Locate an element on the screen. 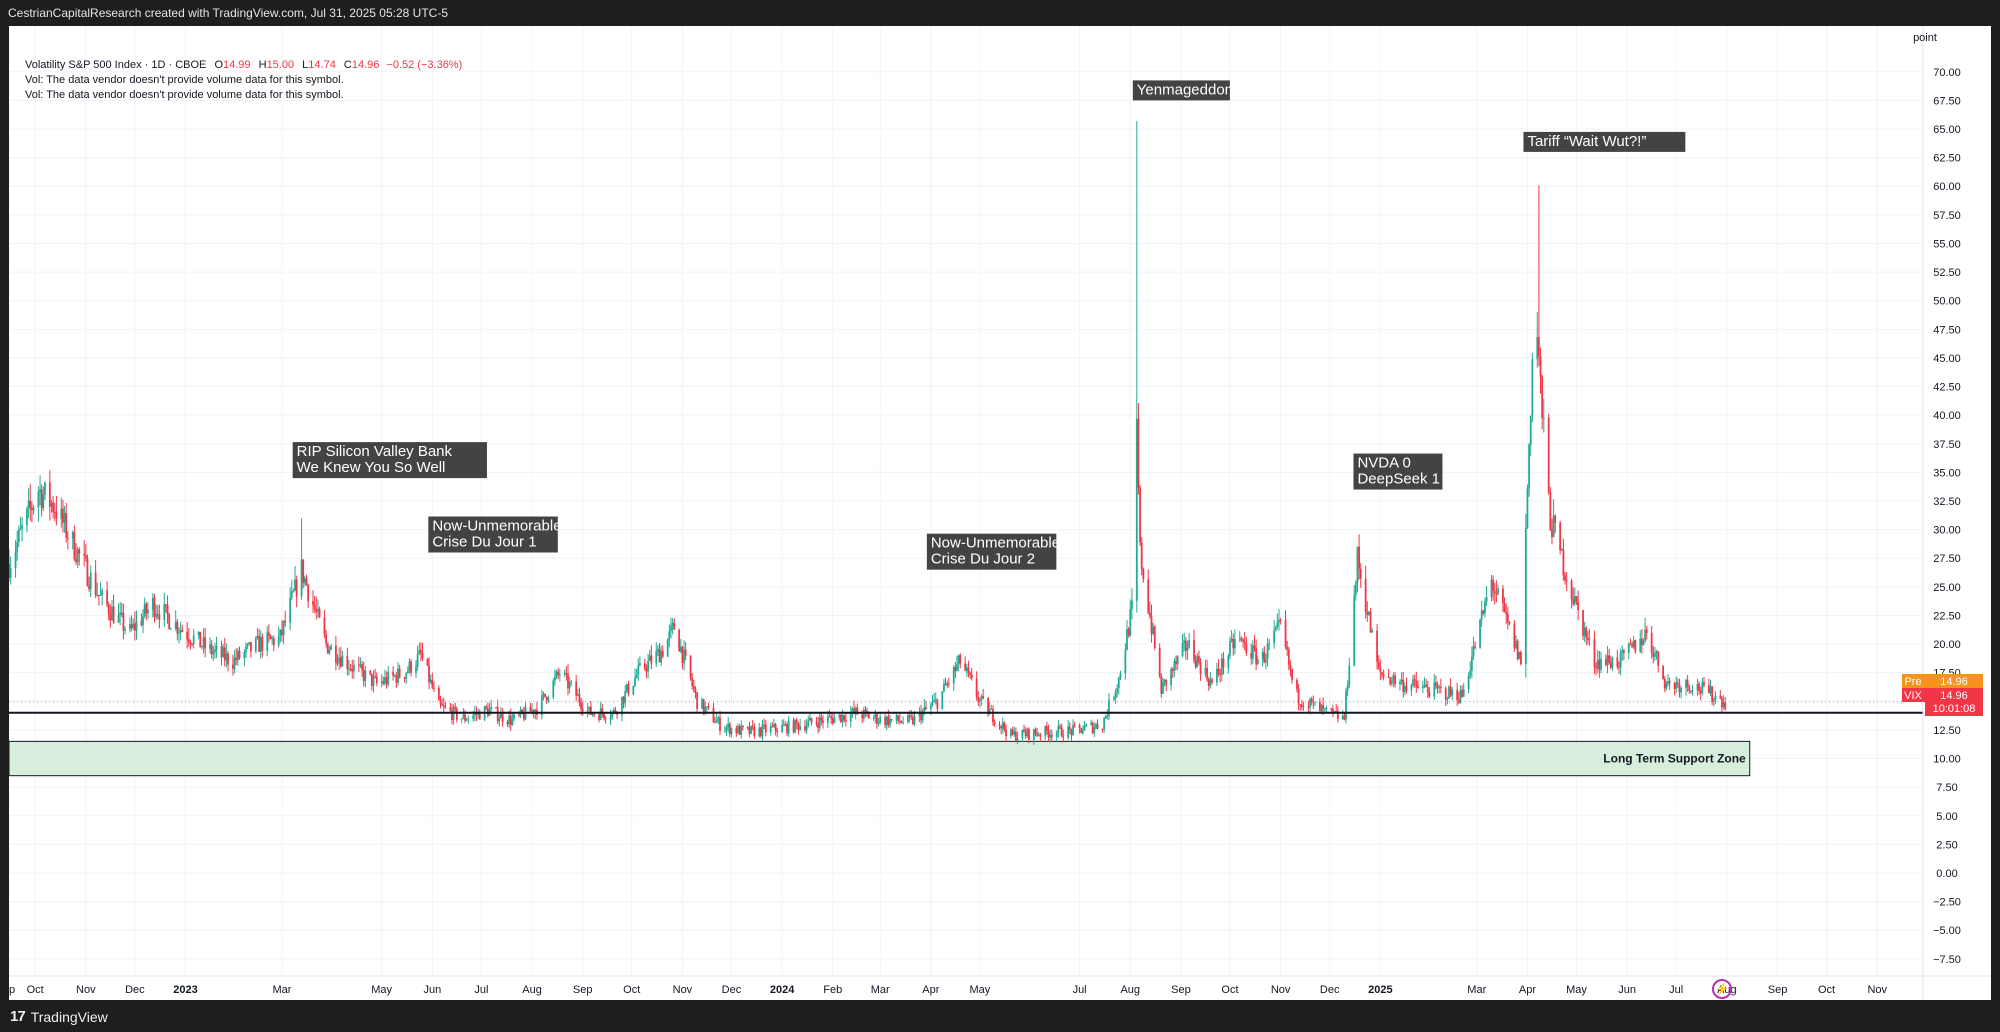 This screenshot has width=2000, height=1032. time-tick-label: Feb is located at coordinates (832, 990).